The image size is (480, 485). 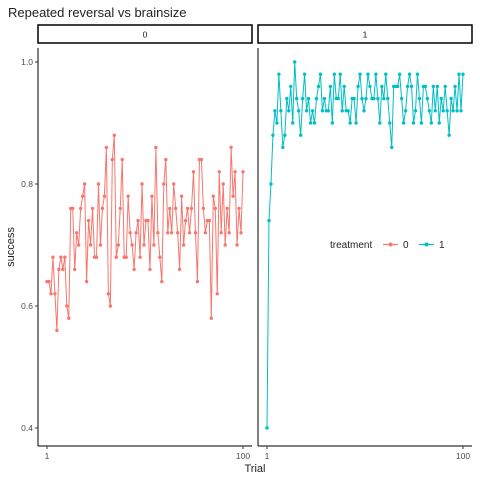 I want to click on y-axis-title: success, so click(x=11, y=247).